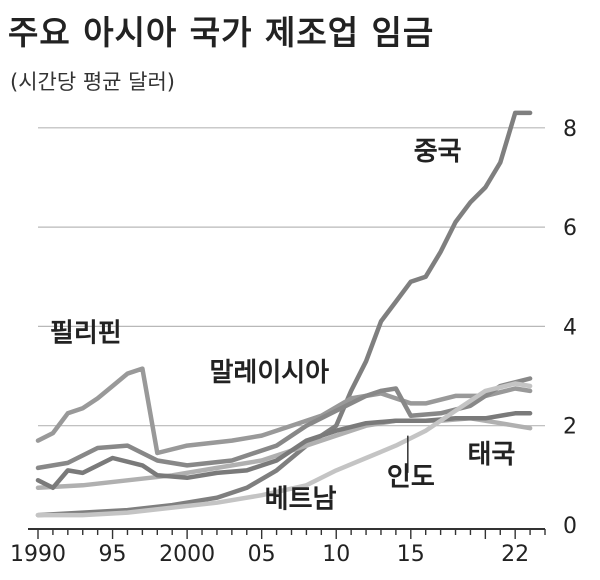  I want to click on x-tick-label: 2000, so click(187, 554).